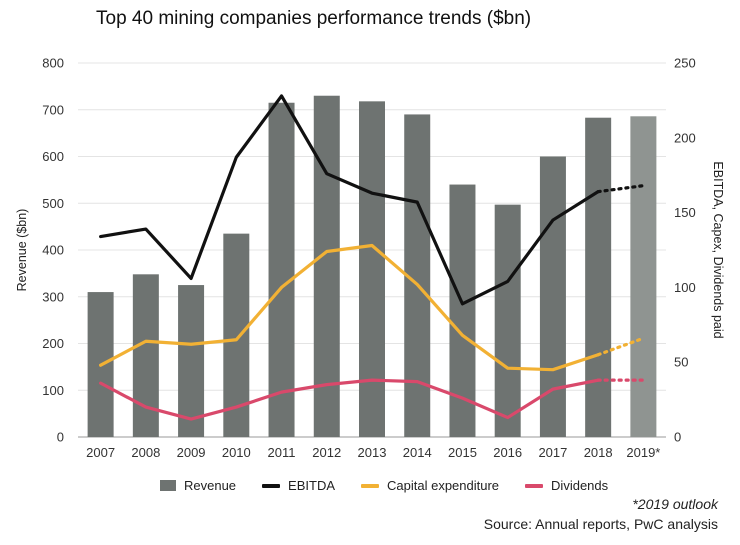  What do you see at coordinates (53, 63) in the screenshot?
I see `y-tick-label: 800` at bounding box center [53, 63].